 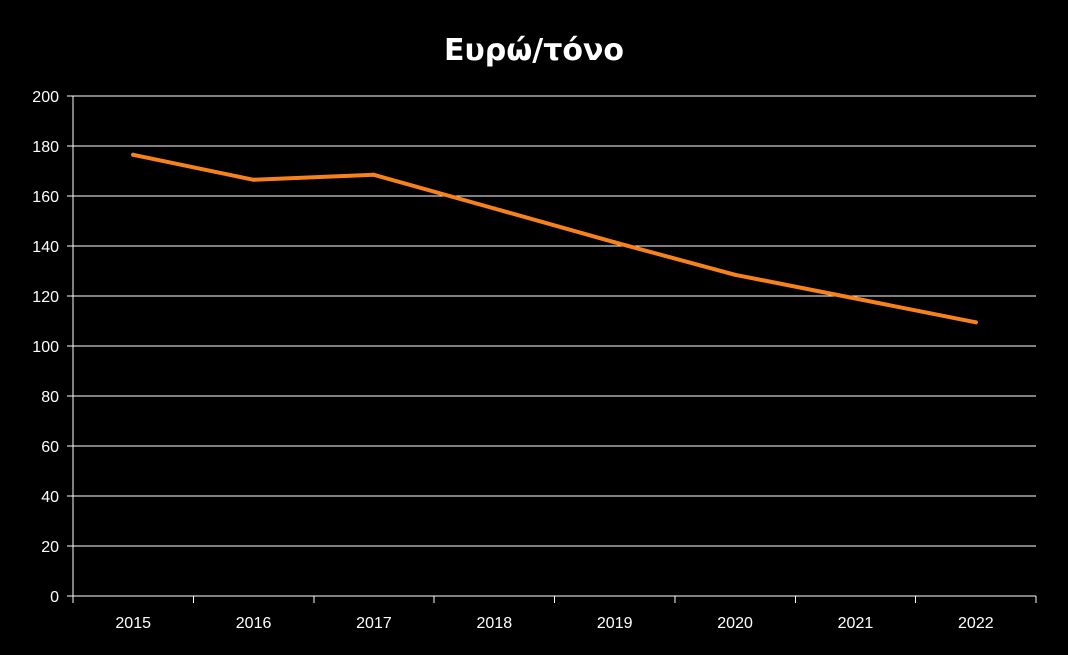 I want to click on x-tick-label-2015: 2015, so click(x=133, y=623).